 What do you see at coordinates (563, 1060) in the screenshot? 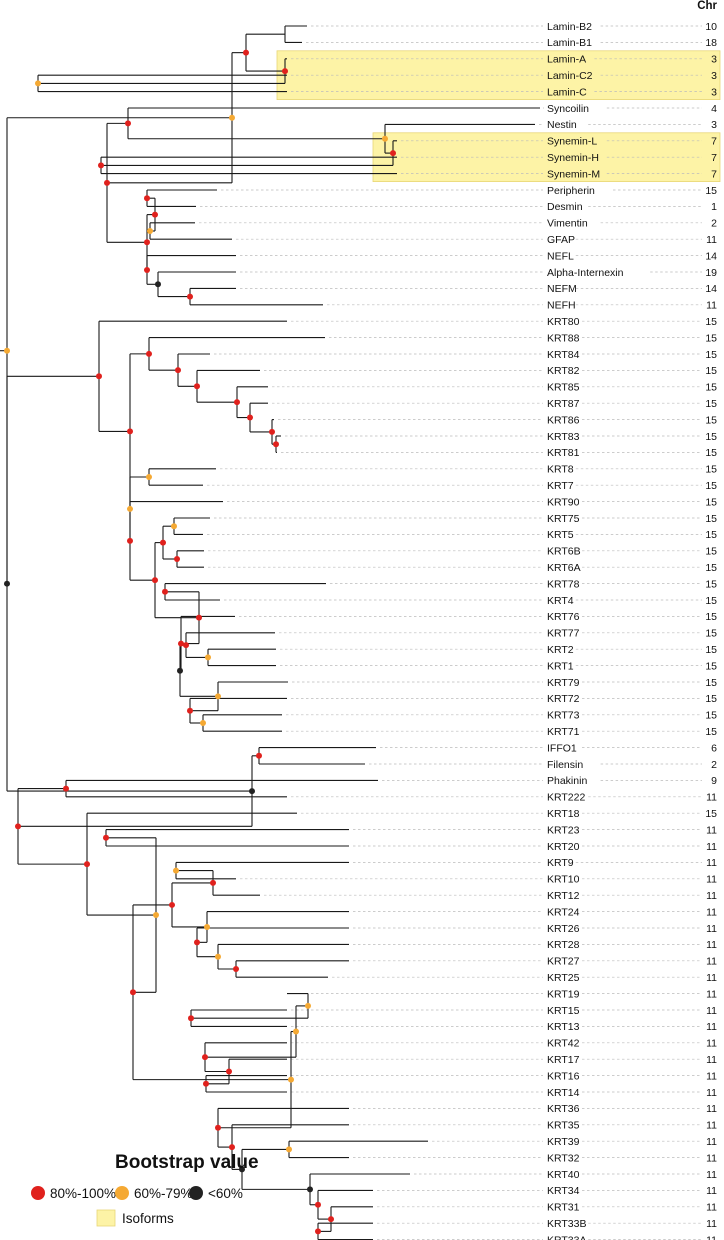
I see `leaf-label: KRT17` at bounding box center [563, 1060].